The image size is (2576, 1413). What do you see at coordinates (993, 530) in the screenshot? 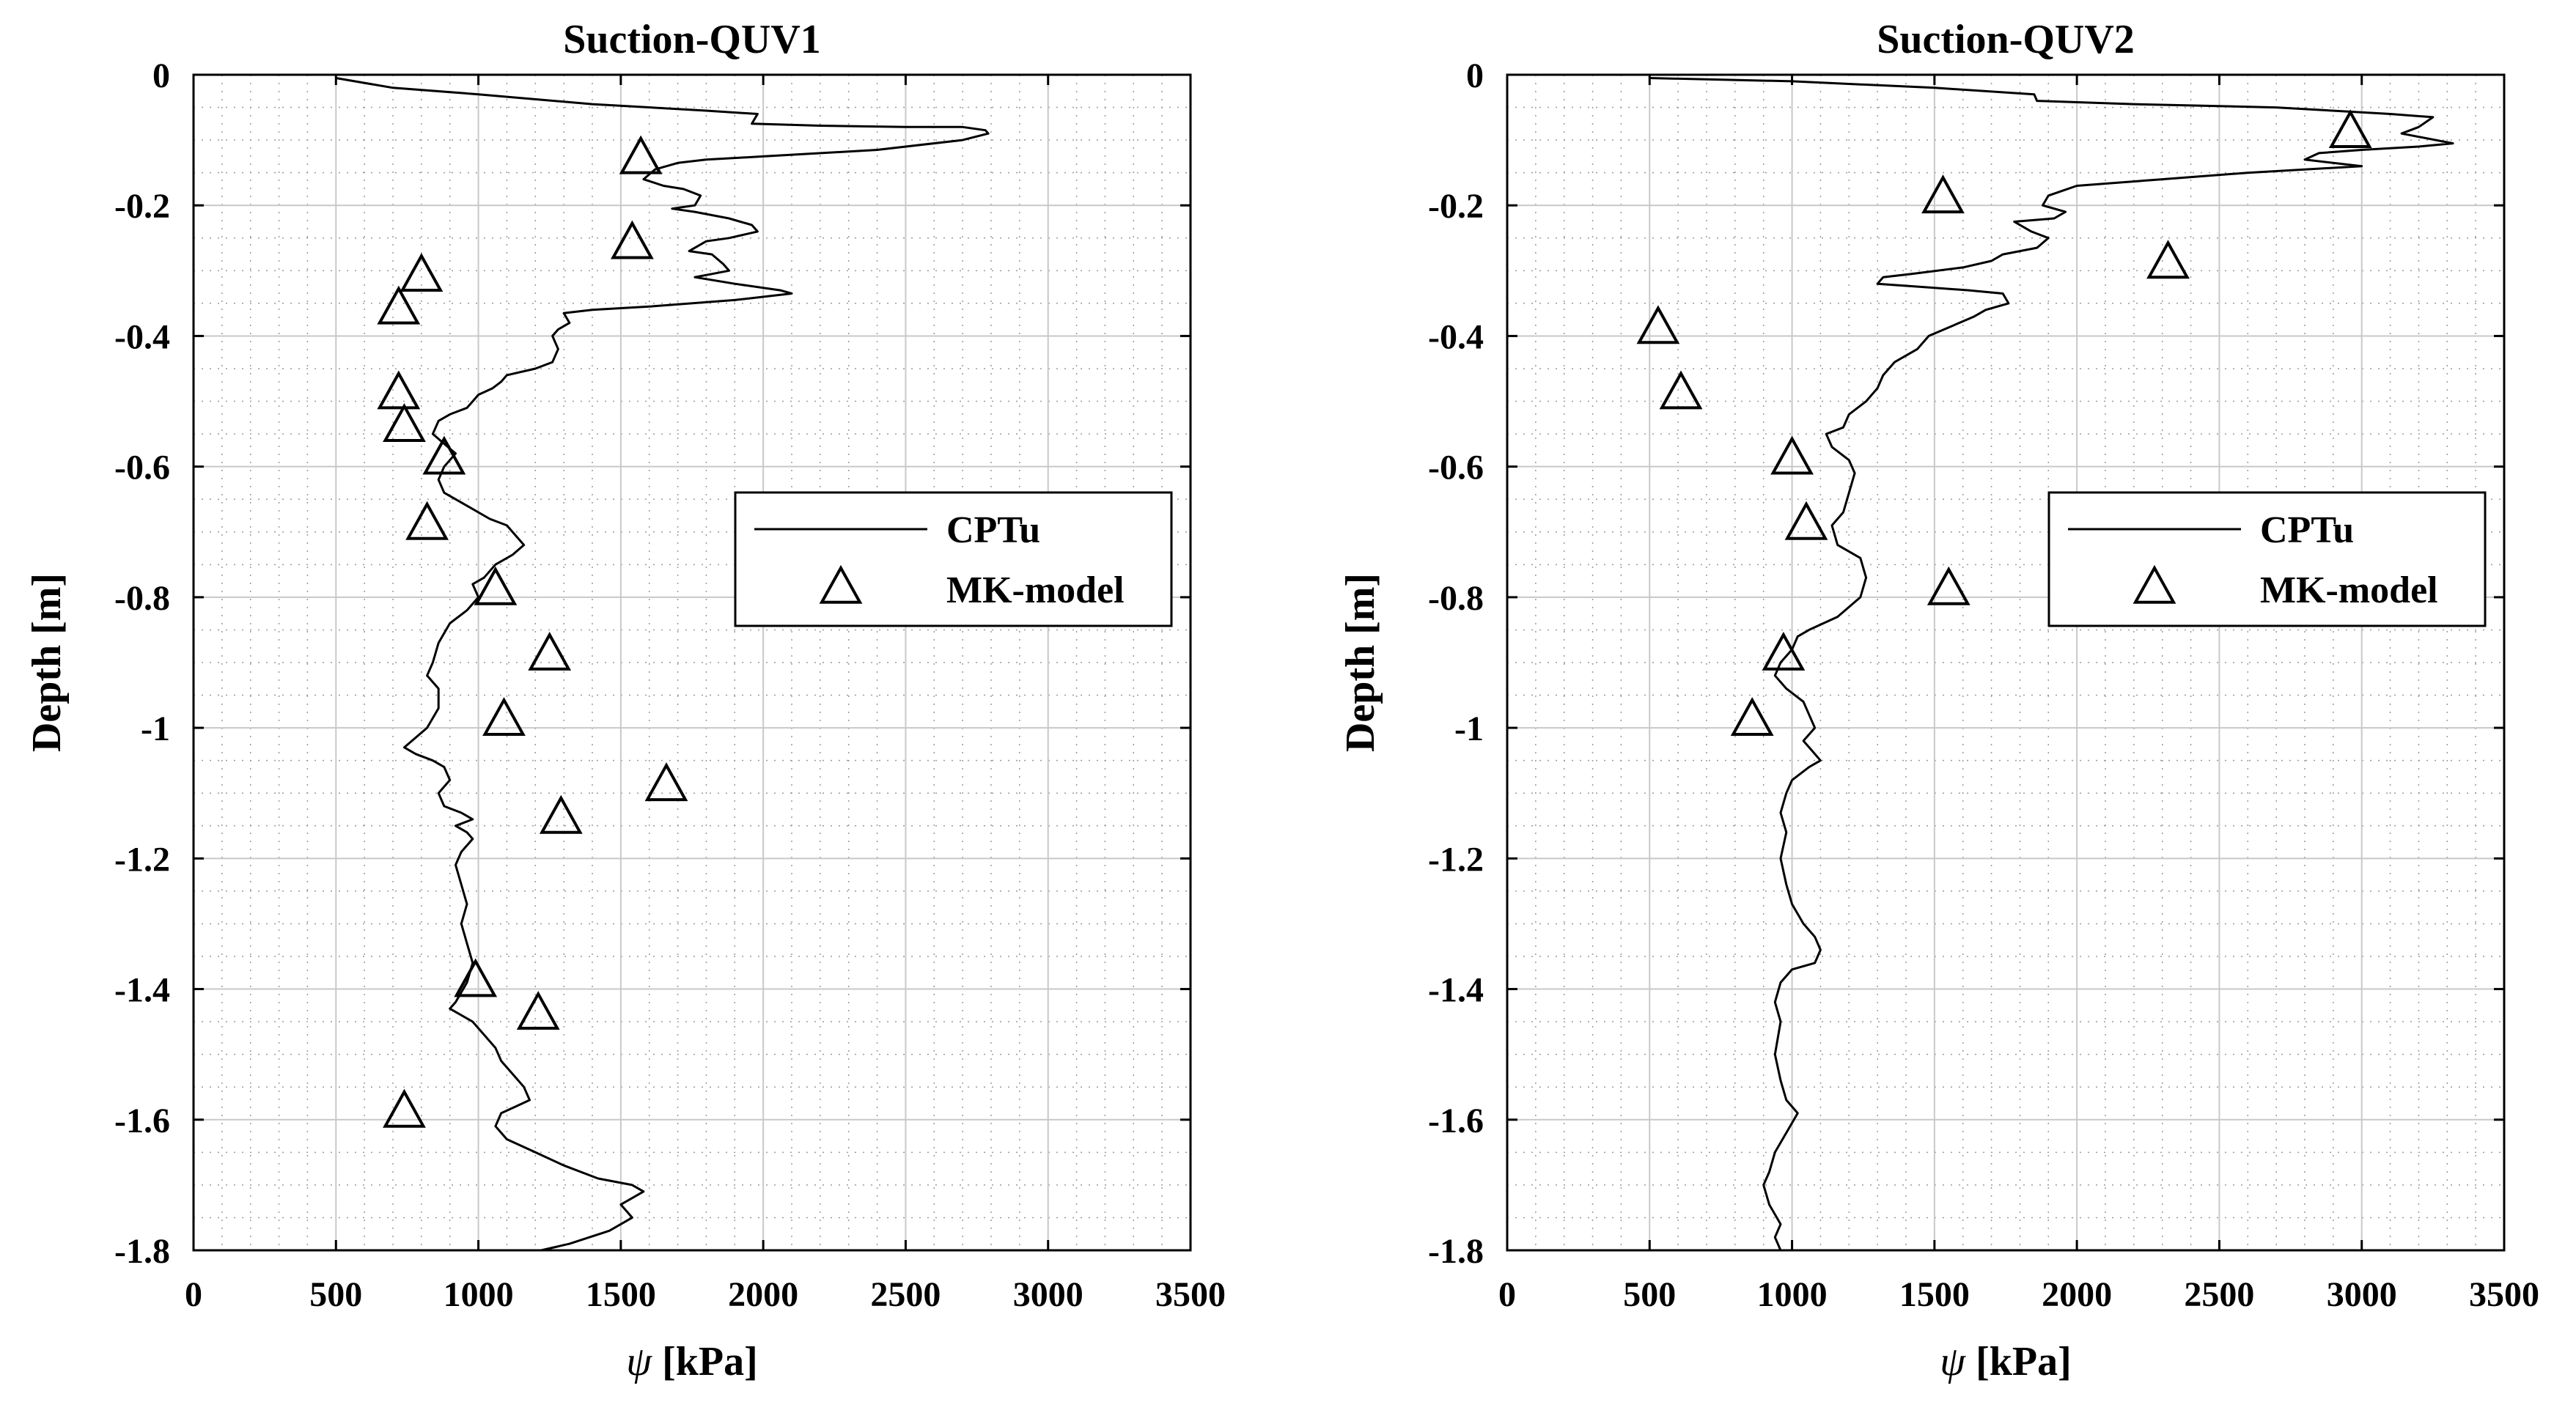
I see `legend-entry-cptu-1: CPTu` at bounding box center [993, 530].